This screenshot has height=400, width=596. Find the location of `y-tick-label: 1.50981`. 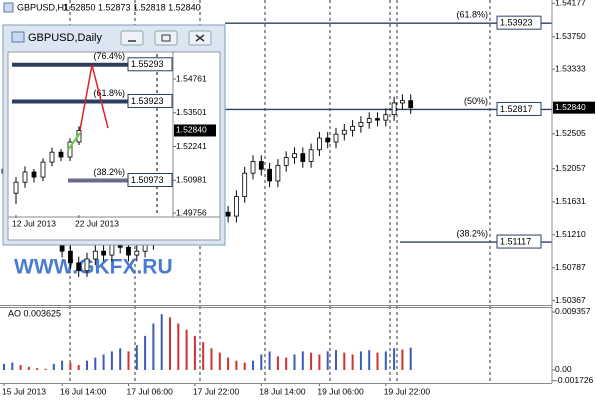

y-tick-label: 1.50981 is located at coordinates (191, 180).